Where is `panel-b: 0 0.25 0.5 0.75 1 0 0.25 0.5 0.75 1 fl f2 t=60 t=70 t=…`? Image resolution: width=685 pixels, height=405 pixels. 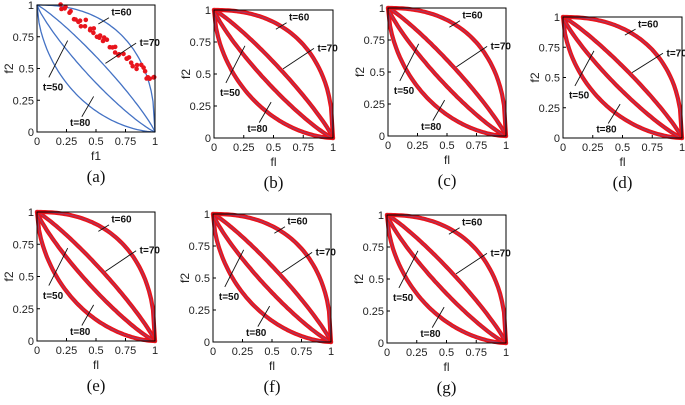 panel-b: 0 0.25 0.5 0.75 1 0 0.25 0.5 0.75 1 fl f2 t=60 t=70 t=… is located at coordinates (258, 98).